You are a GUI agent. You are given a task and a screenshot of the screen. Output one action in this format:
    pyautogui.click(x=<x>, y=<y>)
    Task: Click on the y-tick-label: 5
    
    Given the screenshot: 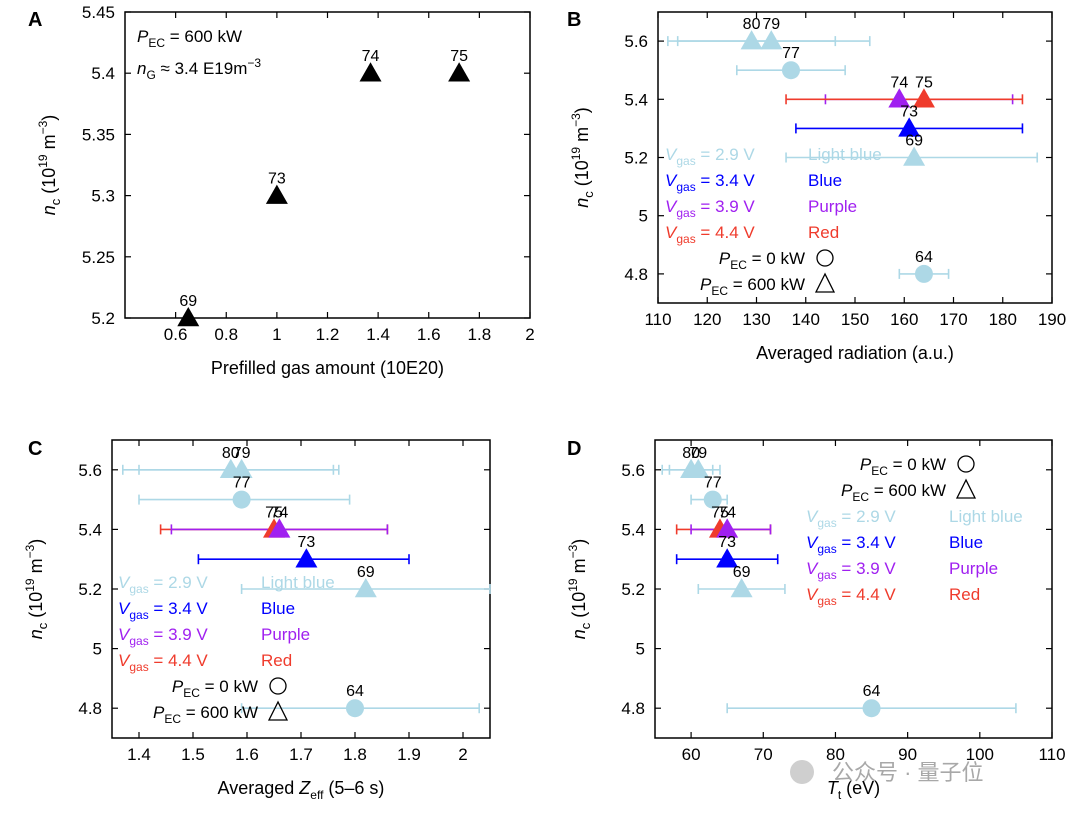 What is the action you would take?
    pyautogui.click(x=97, y=649)
    